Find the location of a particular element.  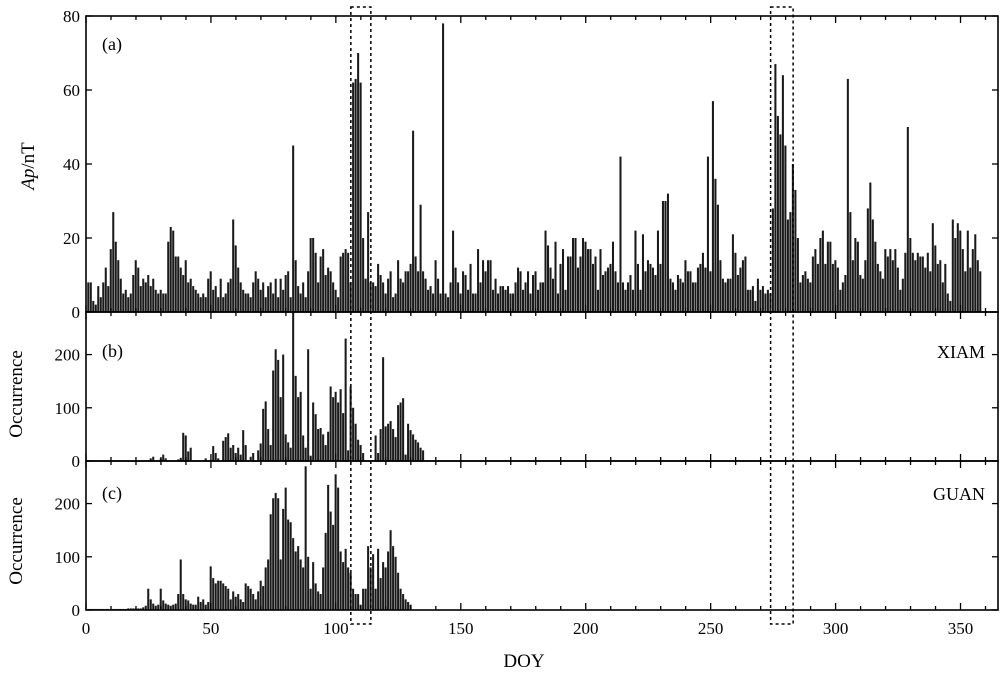

x-tick-label: 300 is located at coordinates (836, 628).